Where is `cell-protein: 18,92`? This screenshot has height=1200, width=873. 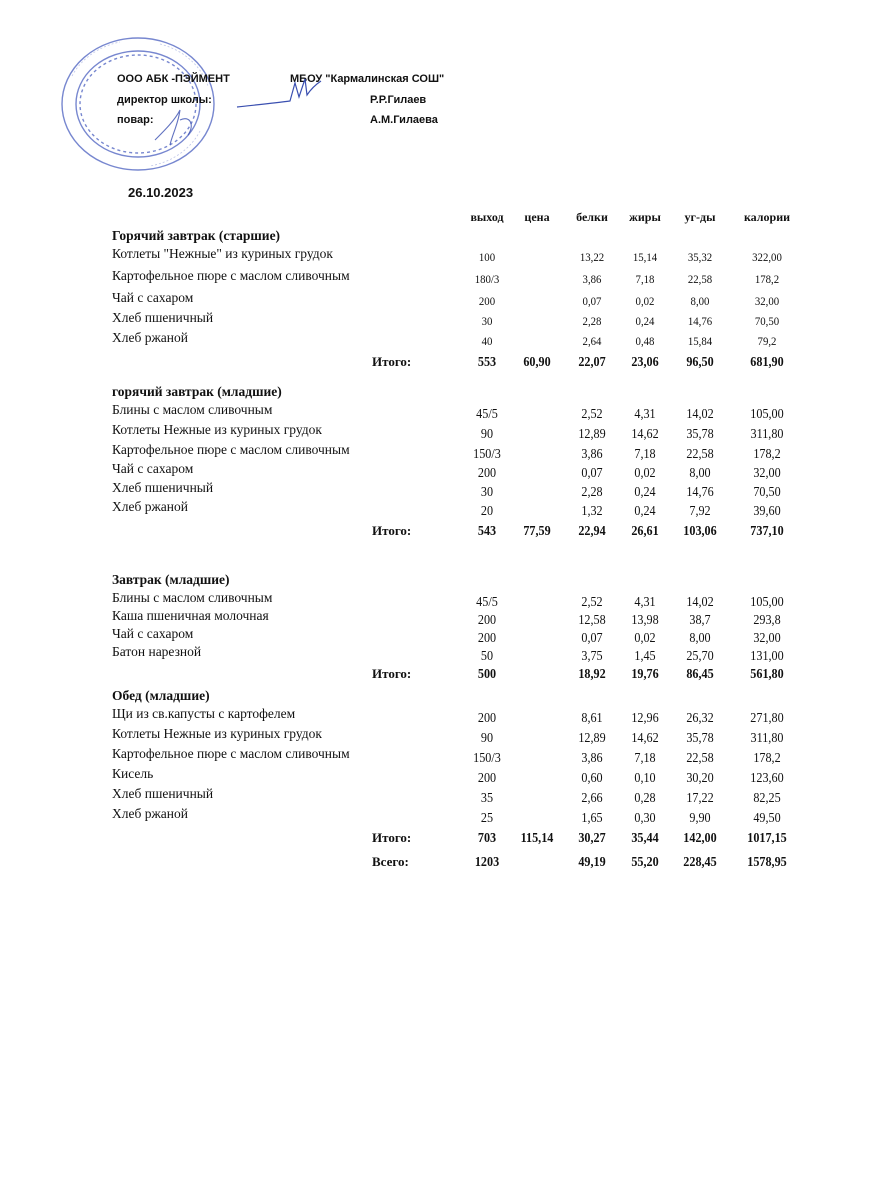
cell-protein: 18,92 is located at coordinates (592, 673).